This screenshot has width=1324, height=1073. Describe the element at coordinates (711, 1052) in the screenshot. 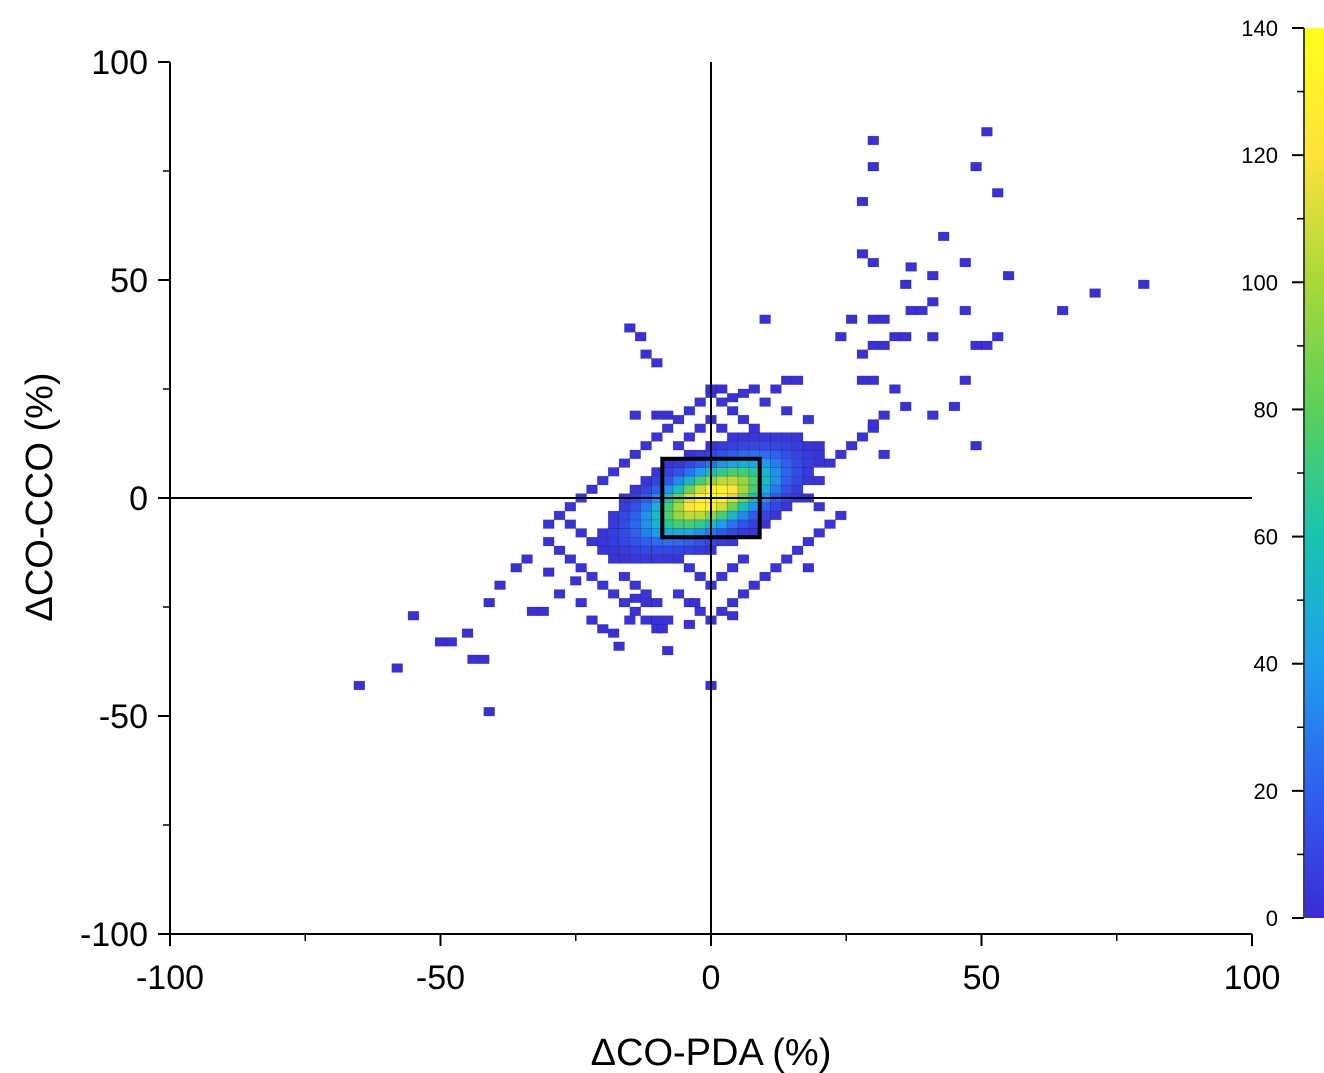

I see `x-axis-title: ΔCO-PDA (%)` at that location.